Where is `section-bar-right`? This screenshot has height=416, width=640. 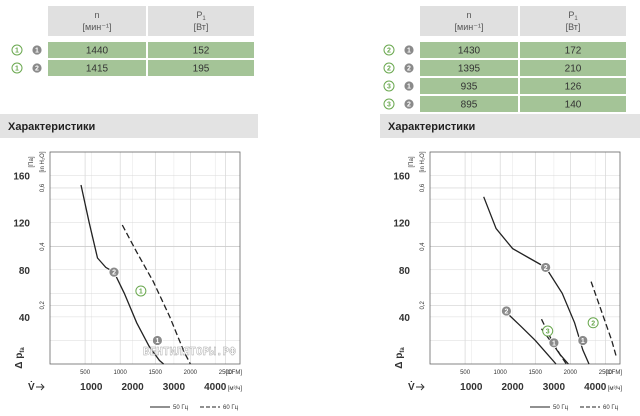 section-bar-right is located at coordinates (510, 126).